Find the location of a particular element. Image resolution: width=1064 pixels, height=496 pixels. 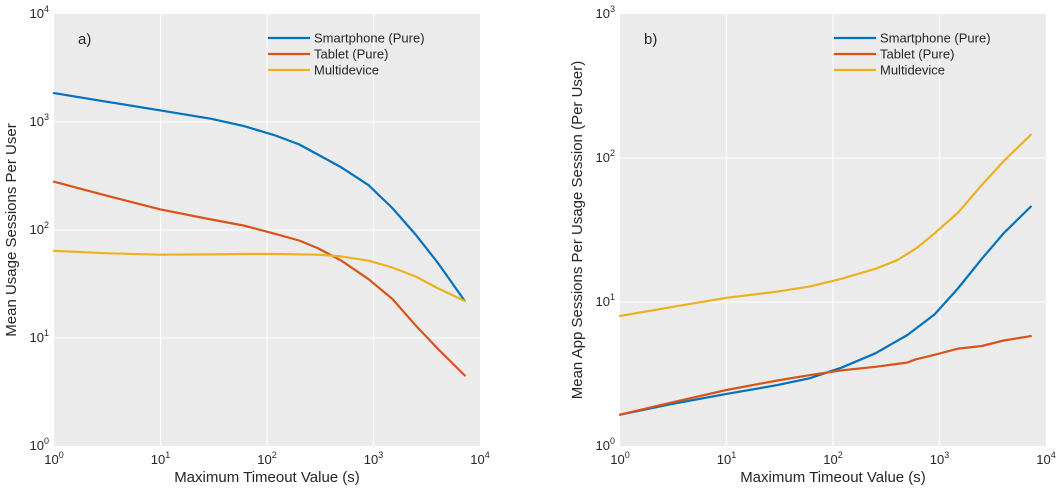

series-line-tablet is located at coordinates (825, 375).